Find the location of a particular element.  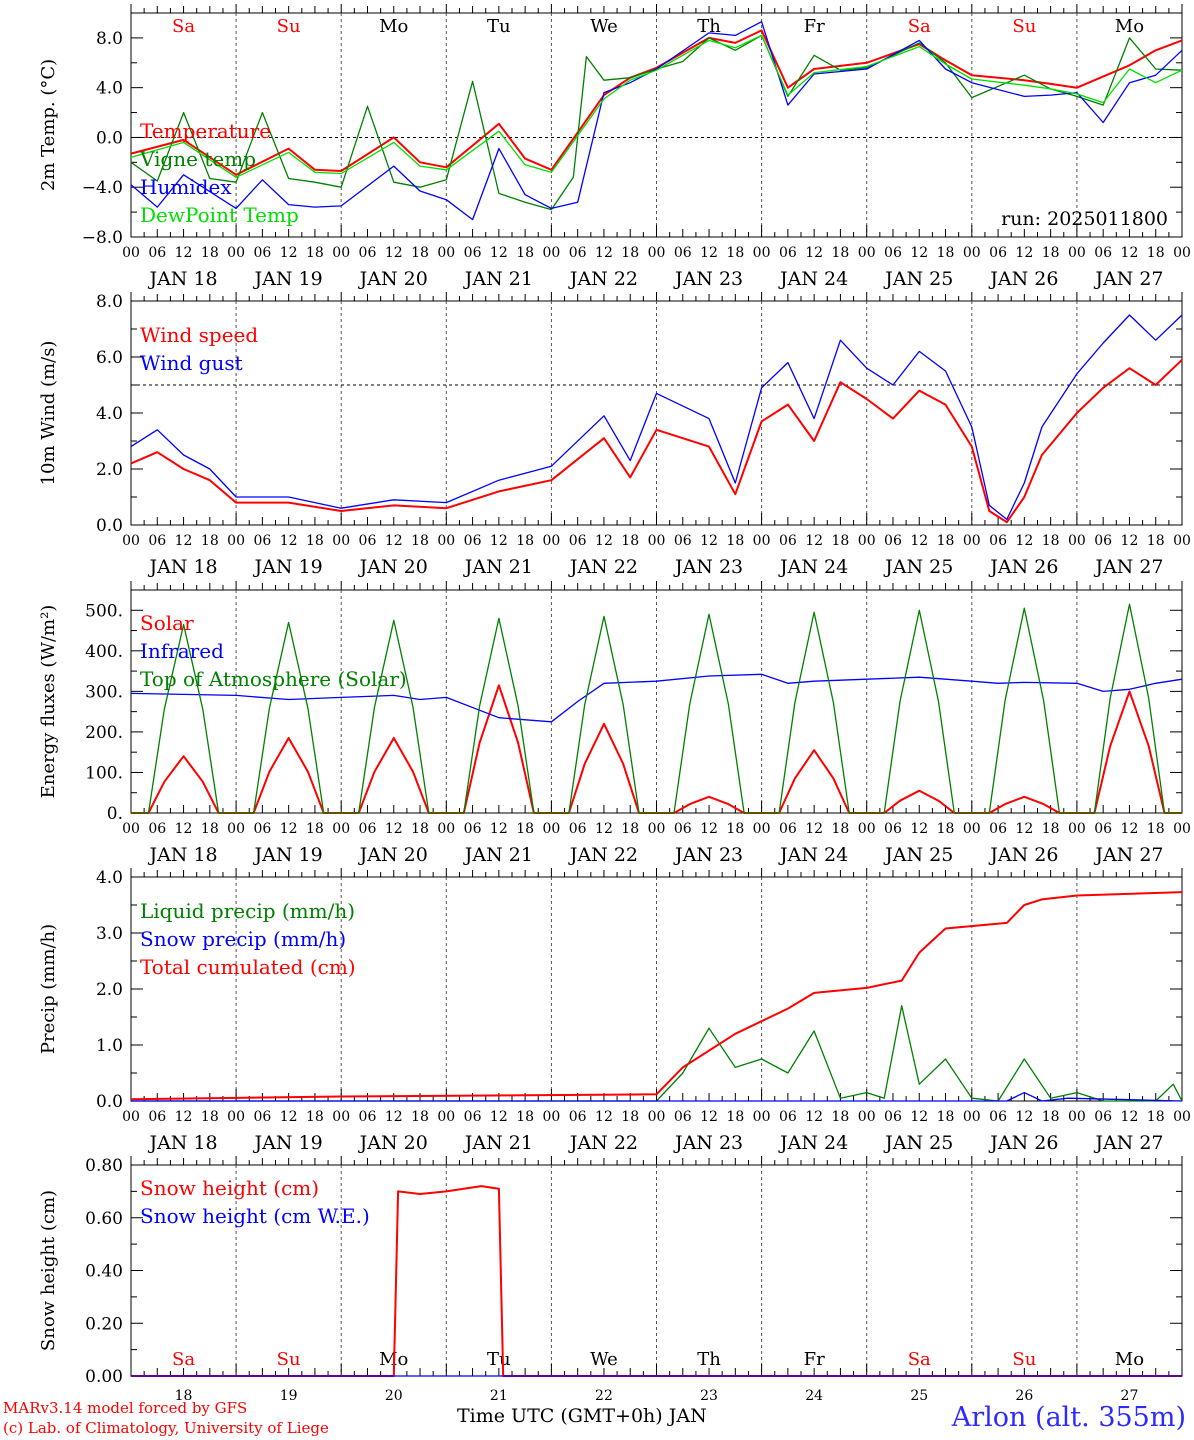

y-axis-label: Precip (mm/h) is located at coordinates (48, 989).